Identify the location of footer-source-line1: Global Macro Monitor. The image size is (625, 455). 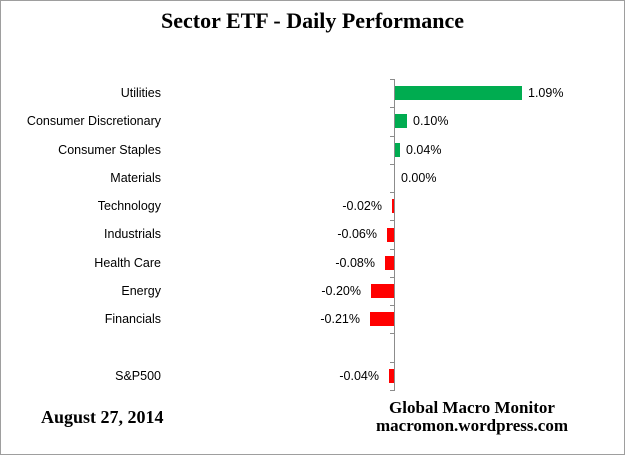
(472, 407).